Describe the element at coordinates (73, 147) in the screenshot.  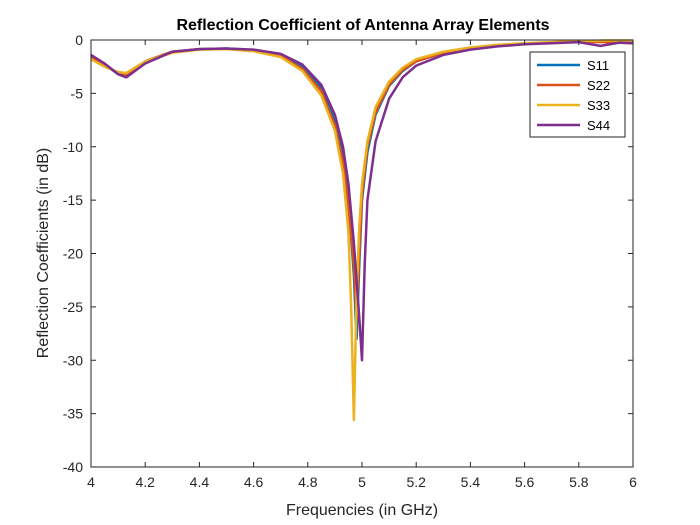
I see `y-tick-label: -10` at that location.